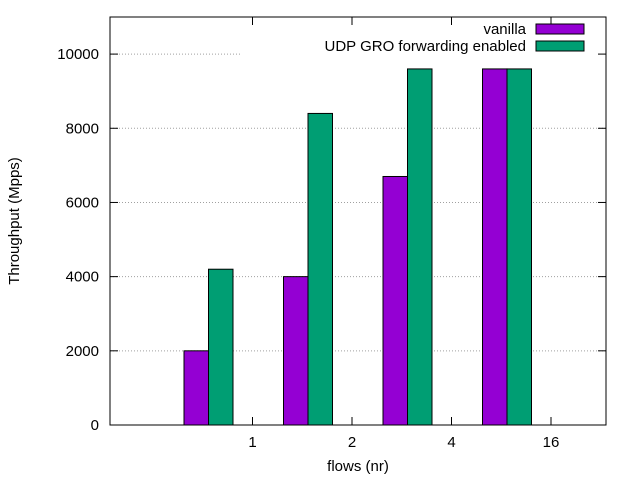 The height and width of the screenshot is (480, 640). What do you see at coordinates (426, 46) in the screenshot?
I see `legend-label-udp-gro: UDP GRO forwarding enabled` at bounding box center [426, 46].